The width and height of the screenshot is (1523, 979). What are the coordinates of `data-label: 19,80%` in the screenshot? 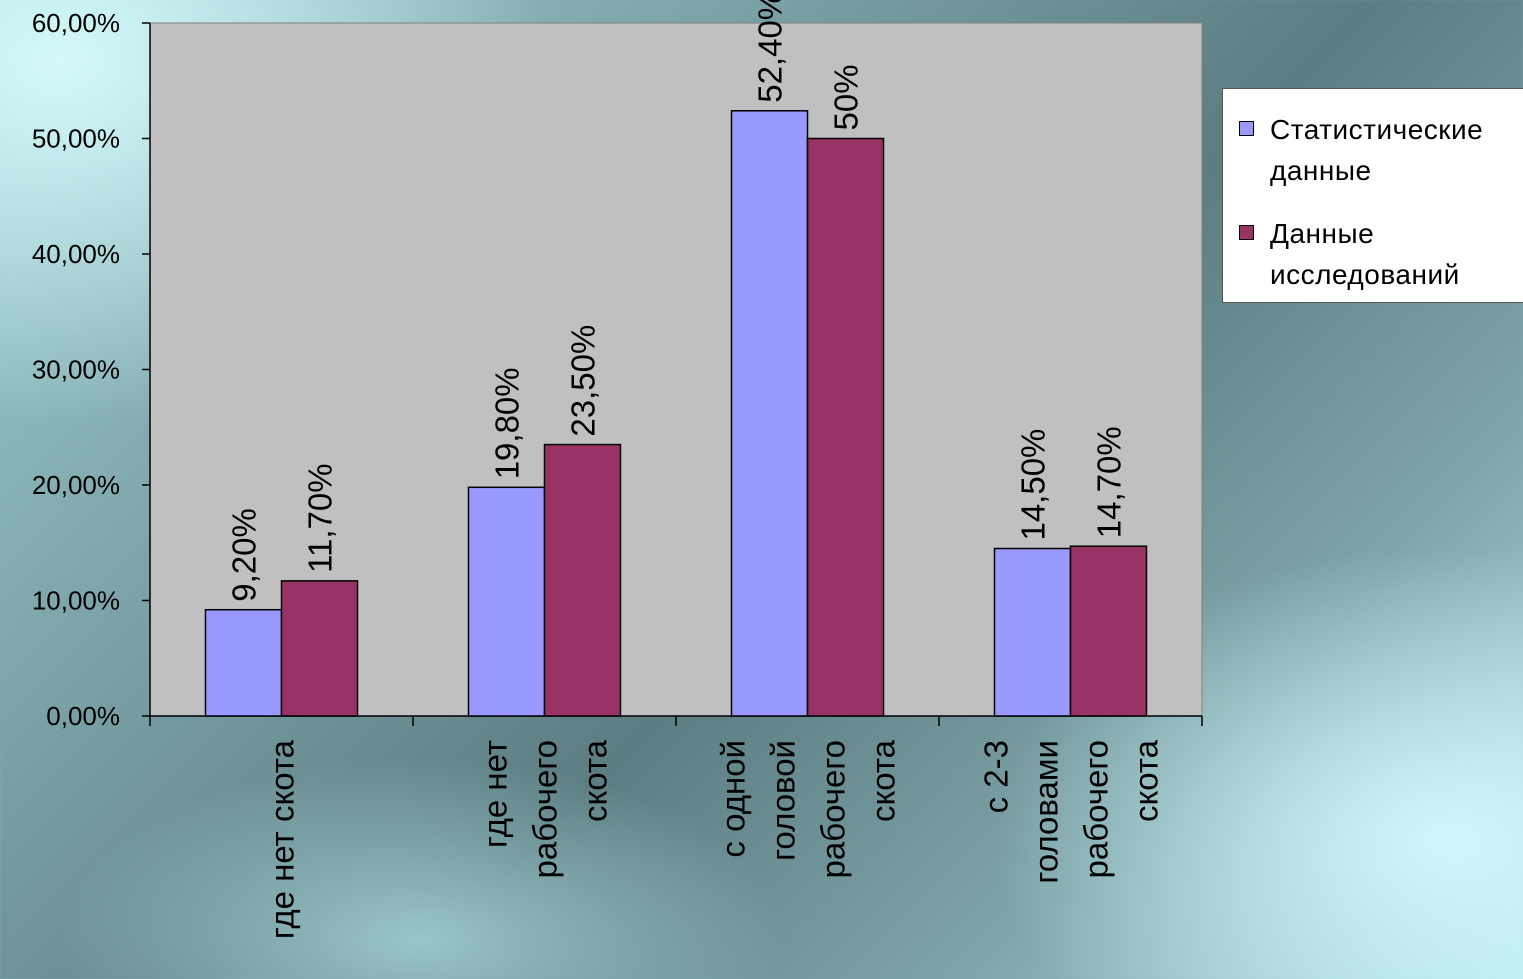 It's located at (507, 423).